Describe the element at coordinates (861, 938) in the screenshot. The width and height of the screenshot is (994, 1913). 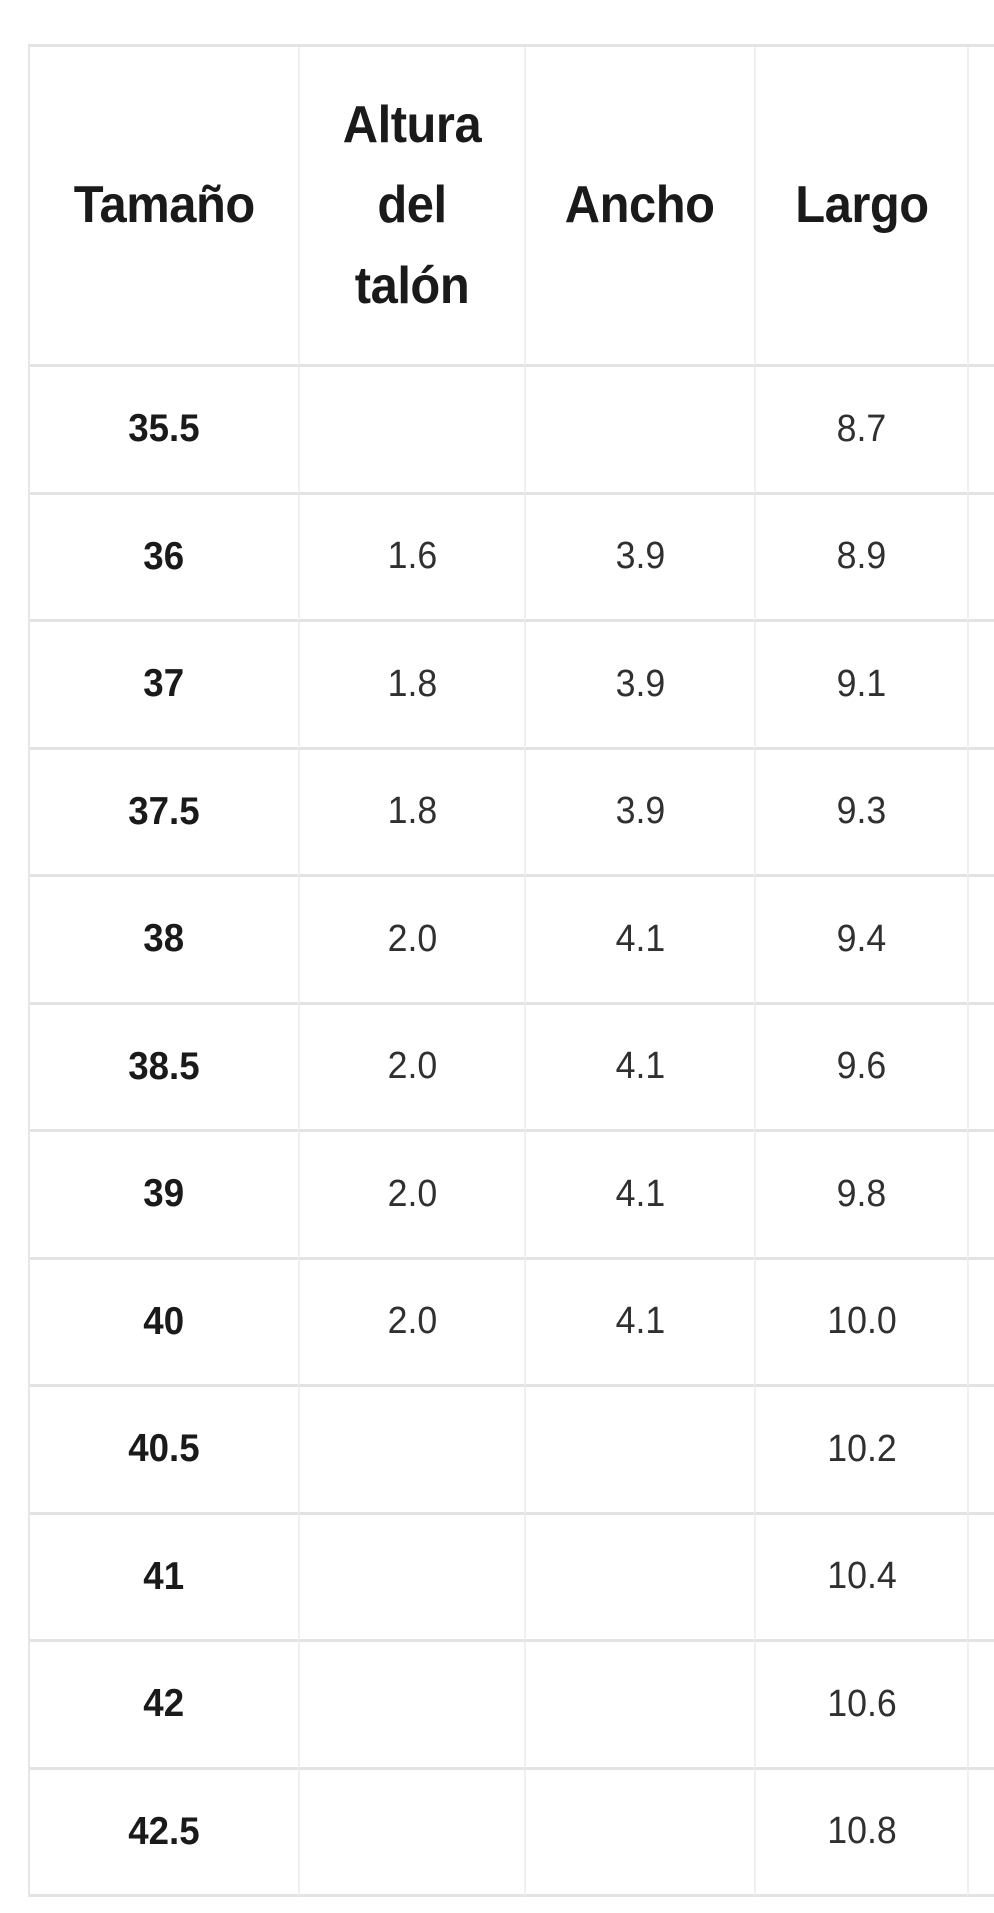
I see `cell-value: 9.4` at that location.